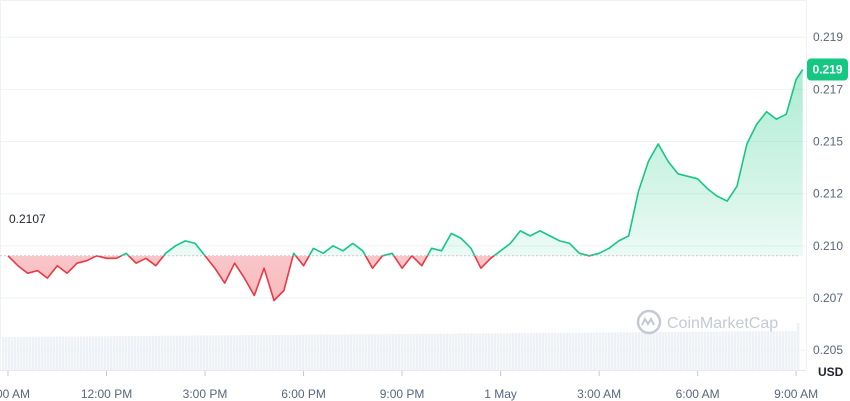  I want to click on y-tick-label: 0.205, so click(828, 350).